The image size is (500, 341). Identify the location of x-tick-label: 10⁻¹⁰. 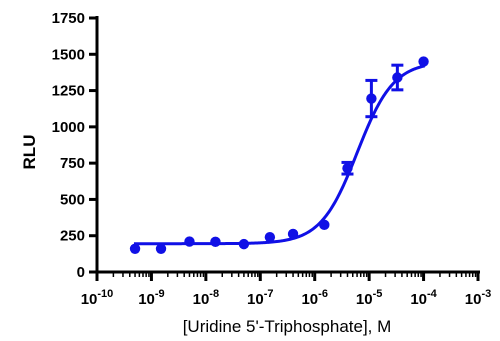
(97, 298).